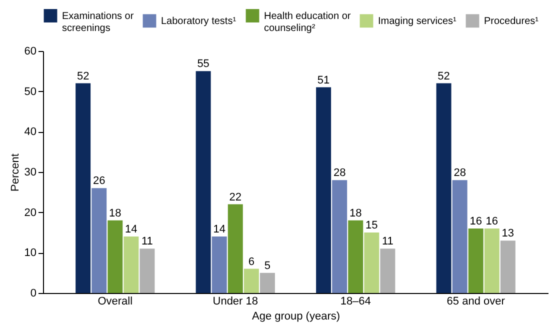 The image size is (560, 327). What do you see at coordinates (15, 173) in the screenshot?
I see `y-axis-title: Percent` at bounding box center [15, 173].